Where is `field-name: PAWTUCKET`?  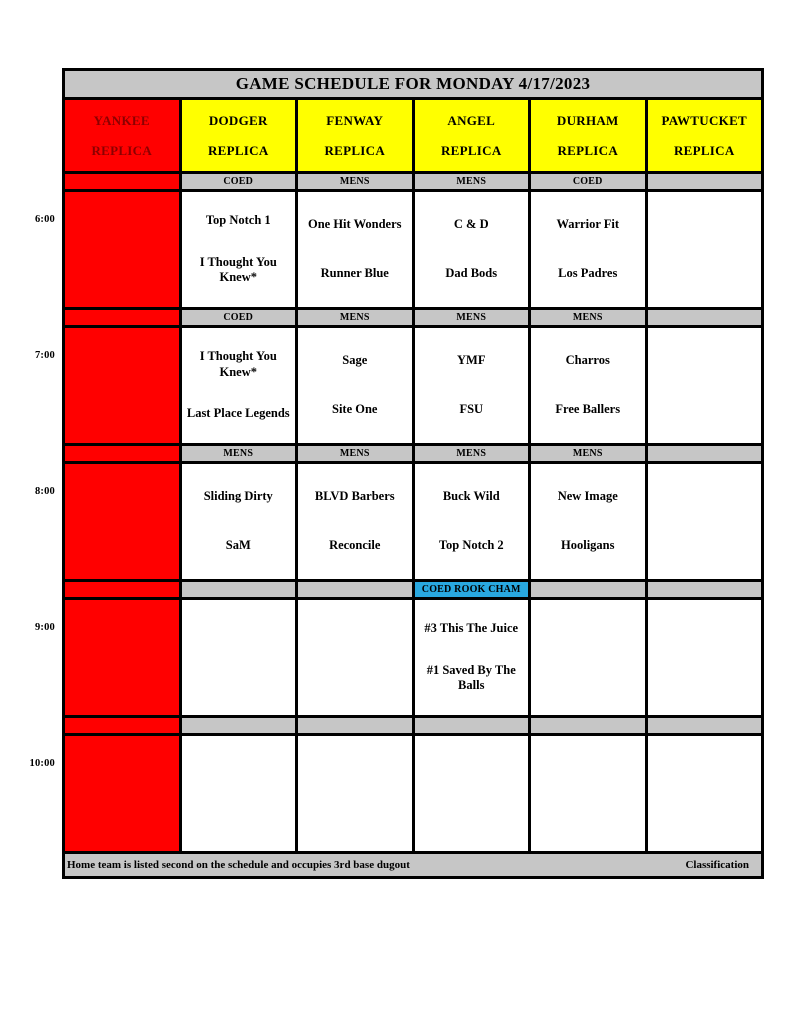
field-name: PAWTUCKET is located at coordinates (704, 120).